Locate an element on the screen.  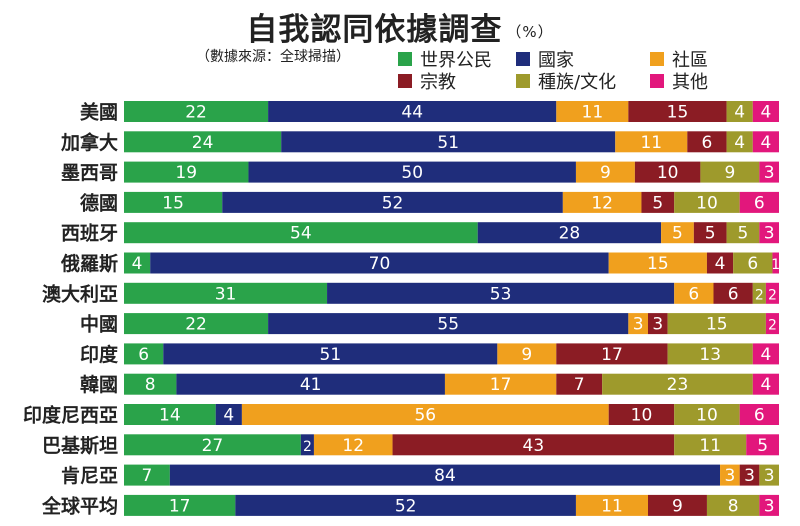
data-label: 55 is located at coordinates (448, 325).